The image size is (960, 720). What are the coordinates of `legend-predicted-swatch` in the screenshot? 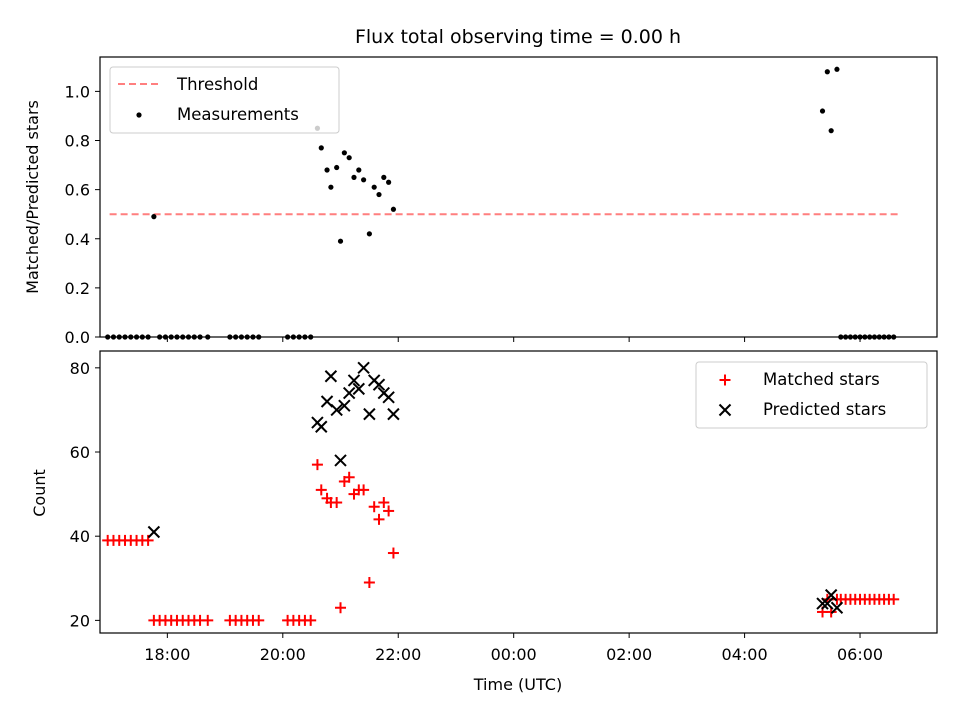 It's located at (725, 410).